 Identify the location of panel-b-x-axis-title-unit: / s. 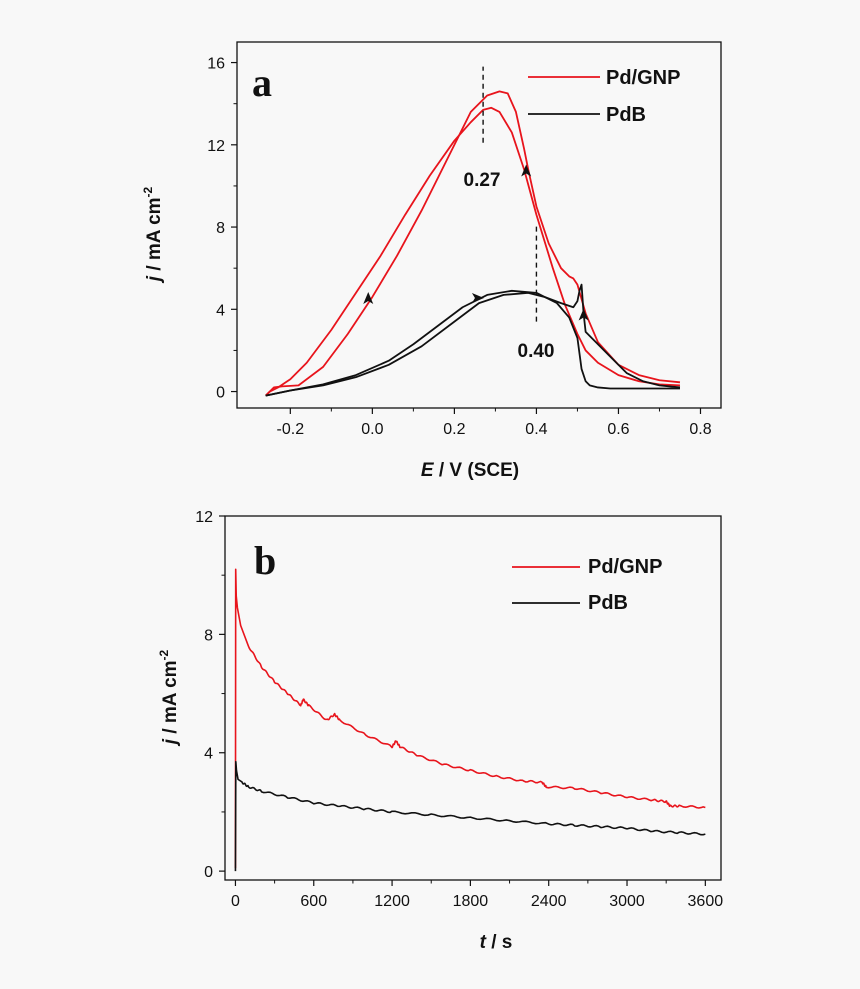
(499, 942).